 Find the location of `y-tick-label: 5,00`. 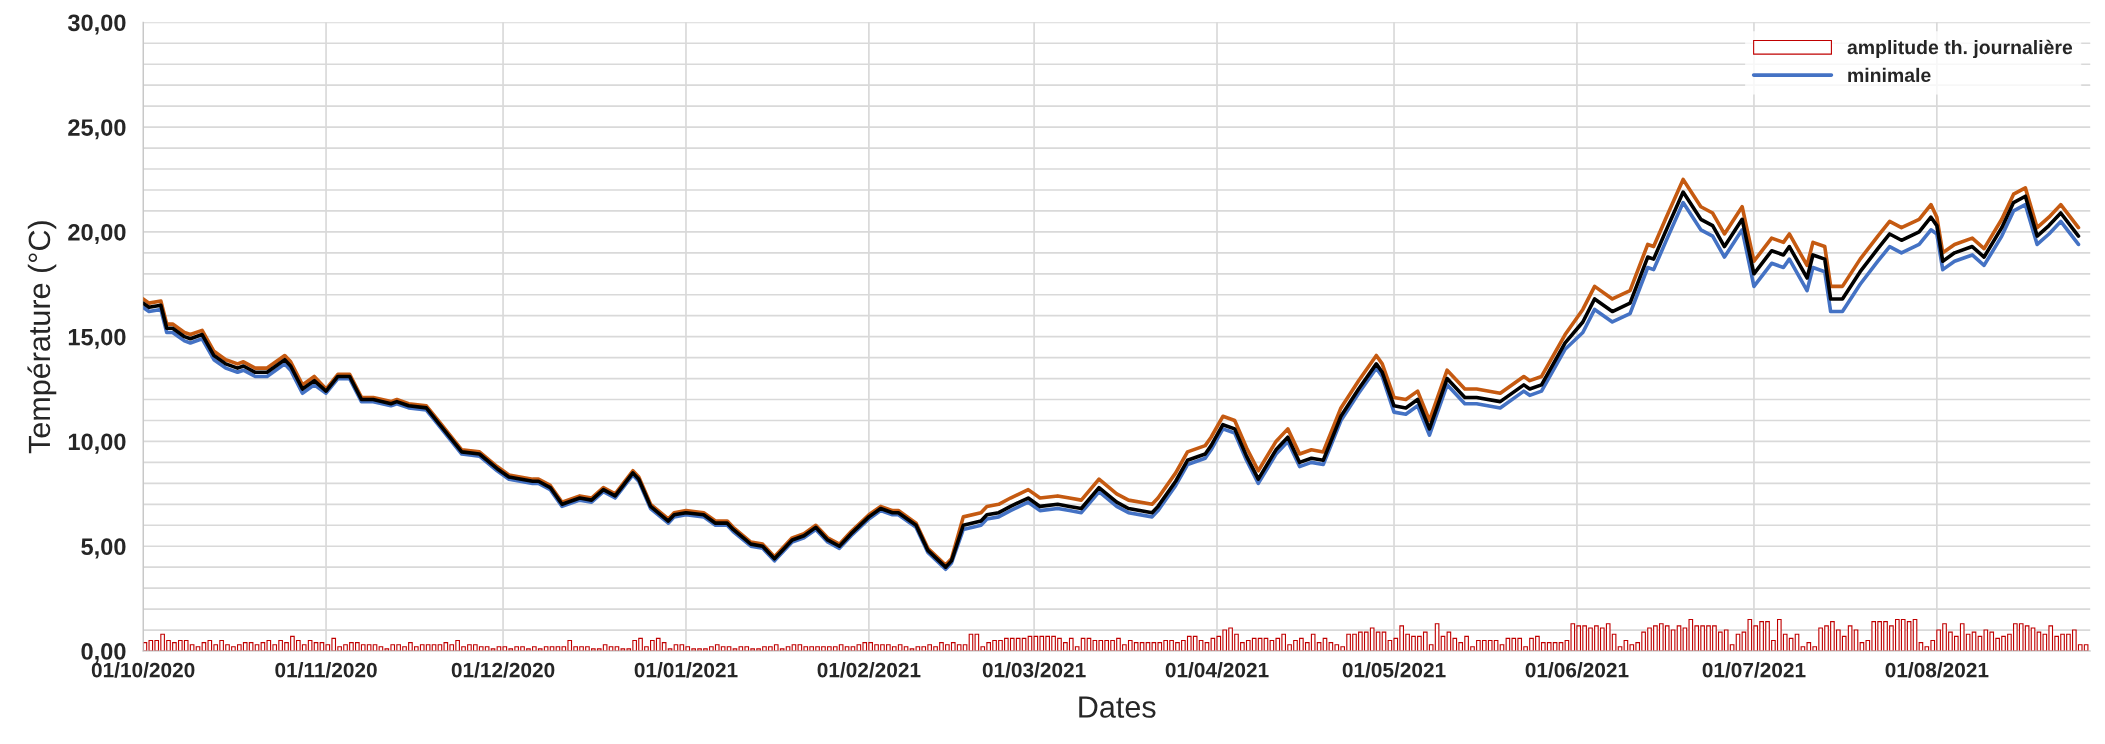

y-tick-label: 5,00 is located at coordinates (103, 548).